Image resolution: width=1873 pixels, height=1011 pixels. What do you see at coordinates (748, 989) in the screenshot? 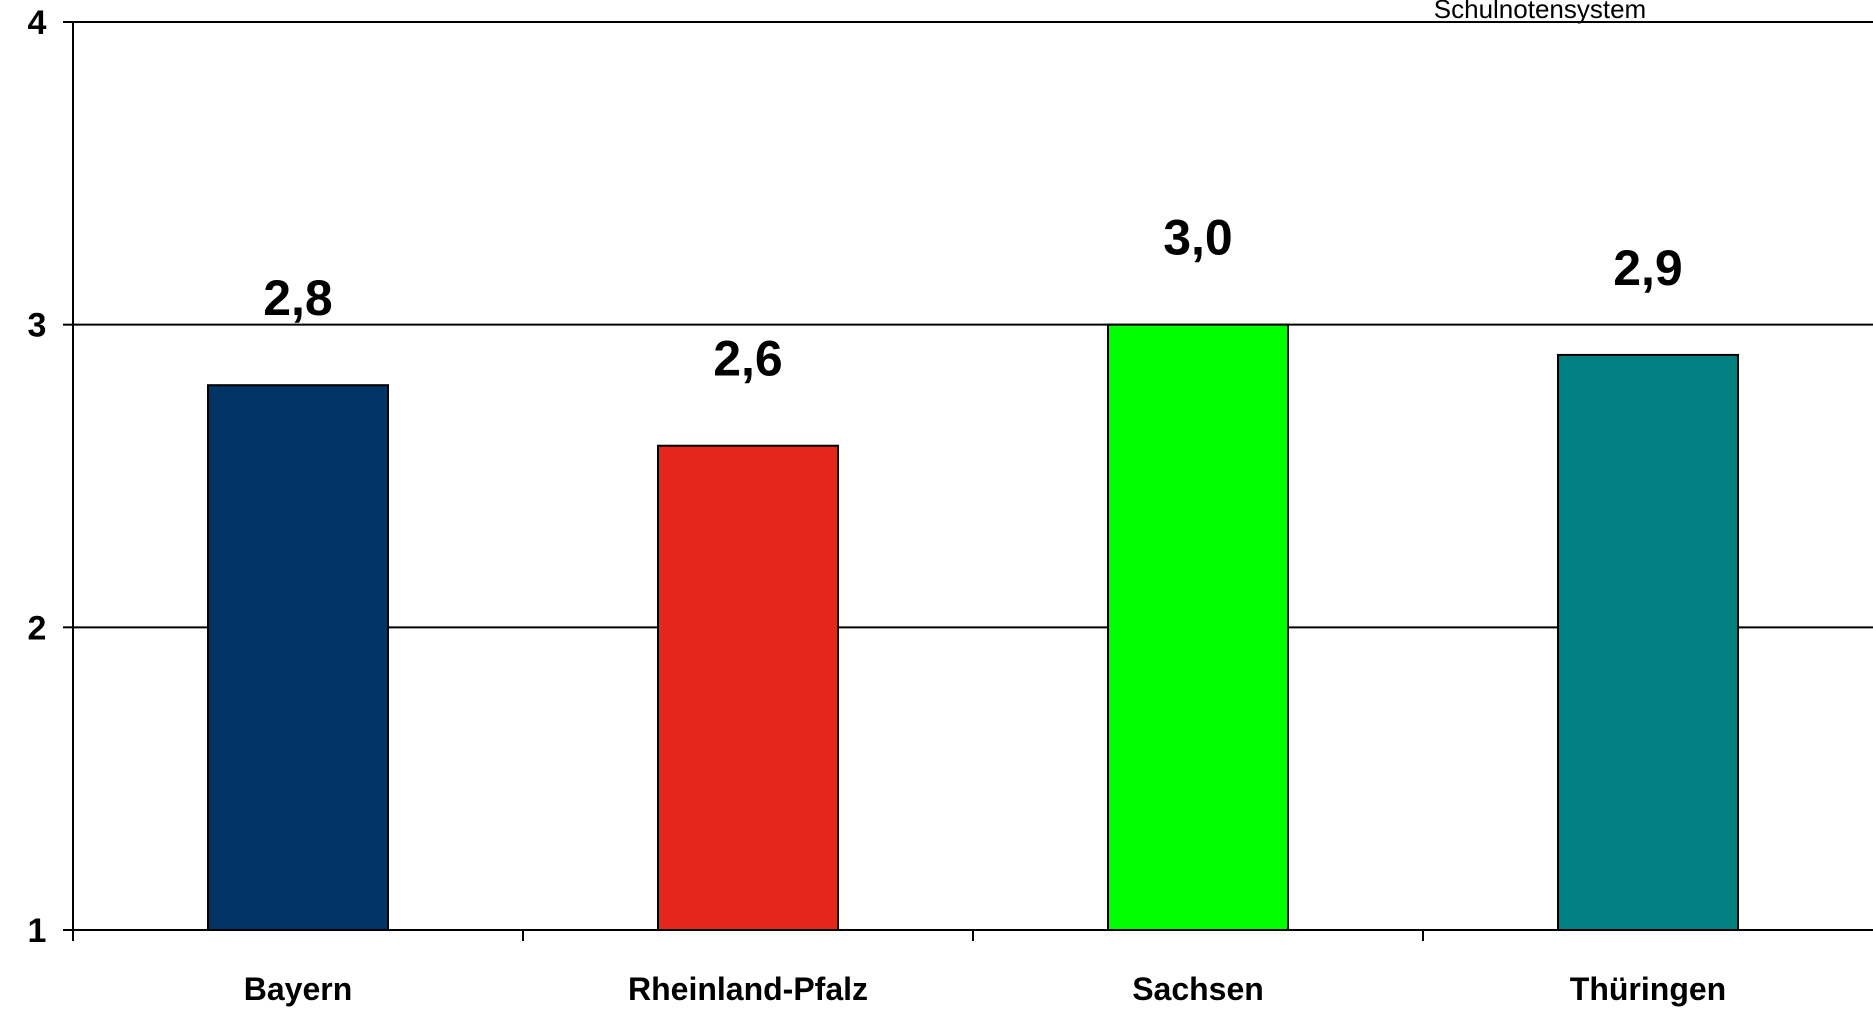
I see `category-label: Rheinland-Pfalz` at bounding box center [748, 989].